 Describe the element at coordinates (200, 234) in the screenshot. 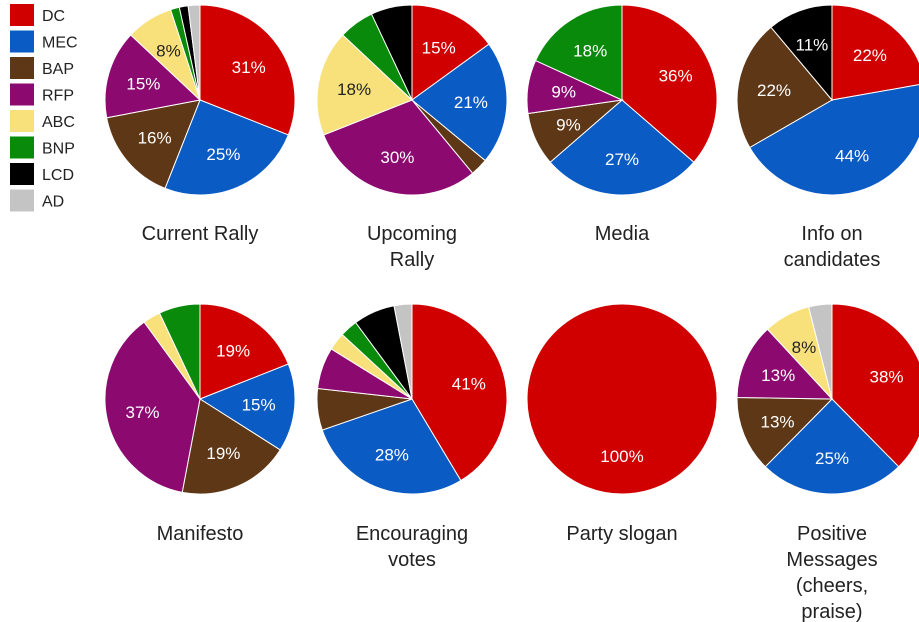

I see `pie-title-line: Current Rally` at that location.